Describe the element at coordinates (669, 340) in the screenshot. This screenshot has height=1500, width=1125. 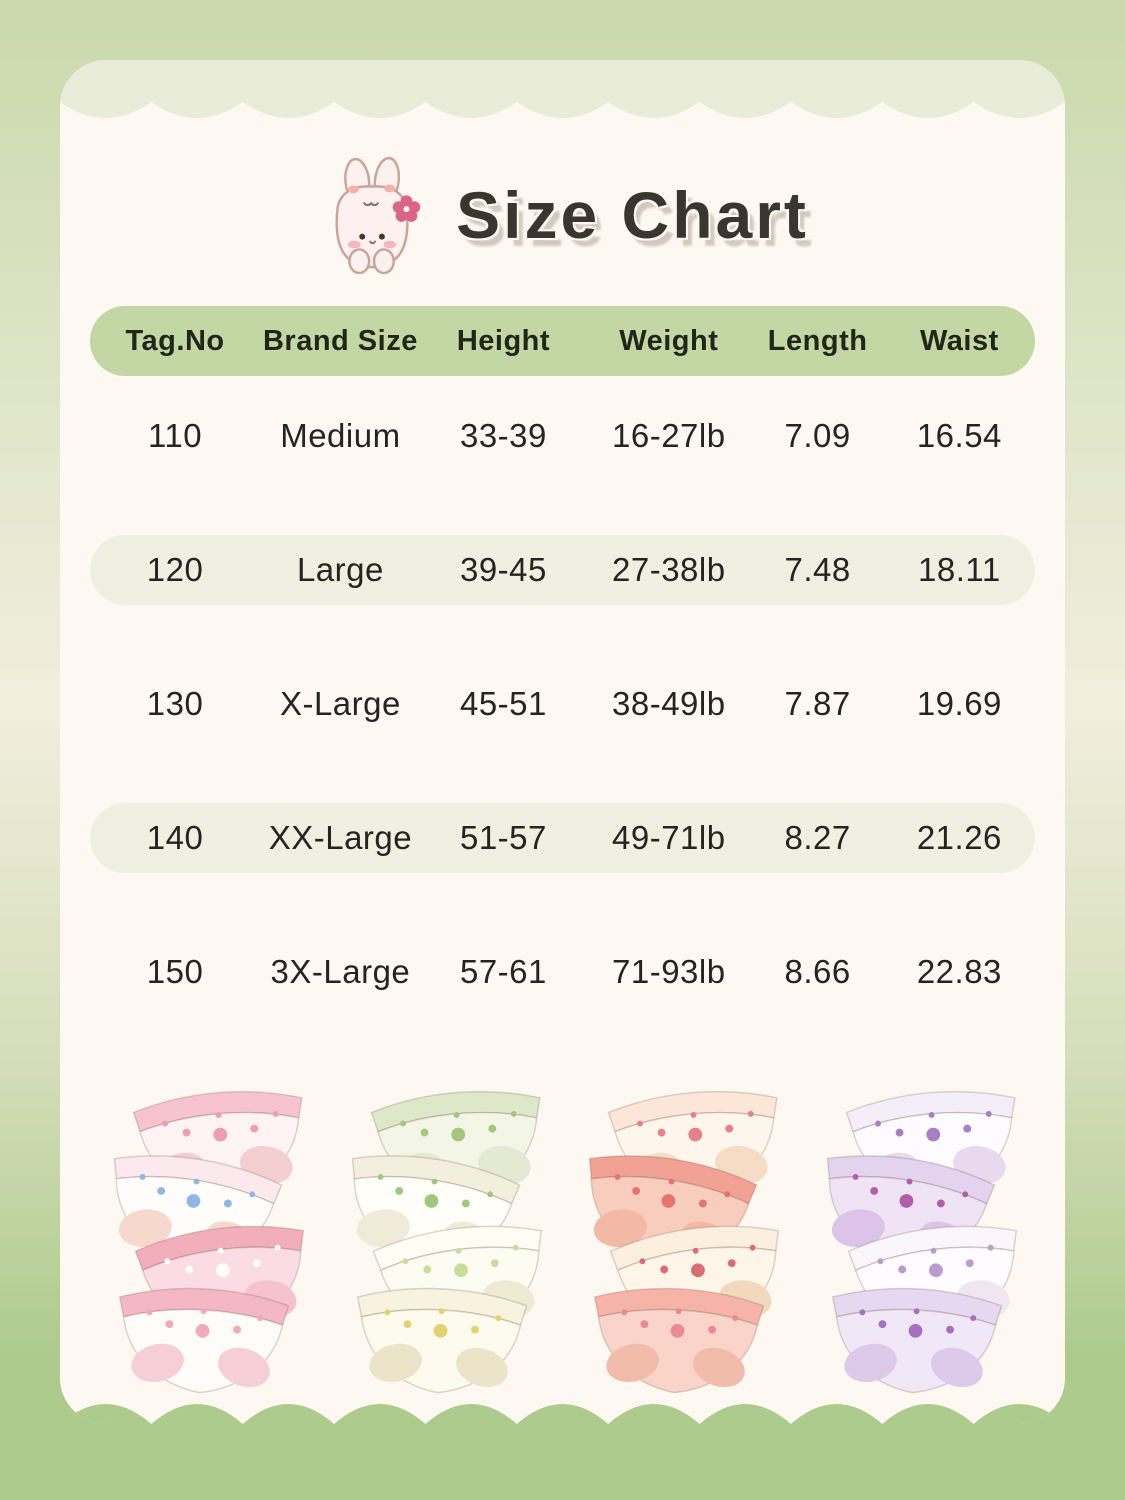
I see `column-header: Weight` at that location.